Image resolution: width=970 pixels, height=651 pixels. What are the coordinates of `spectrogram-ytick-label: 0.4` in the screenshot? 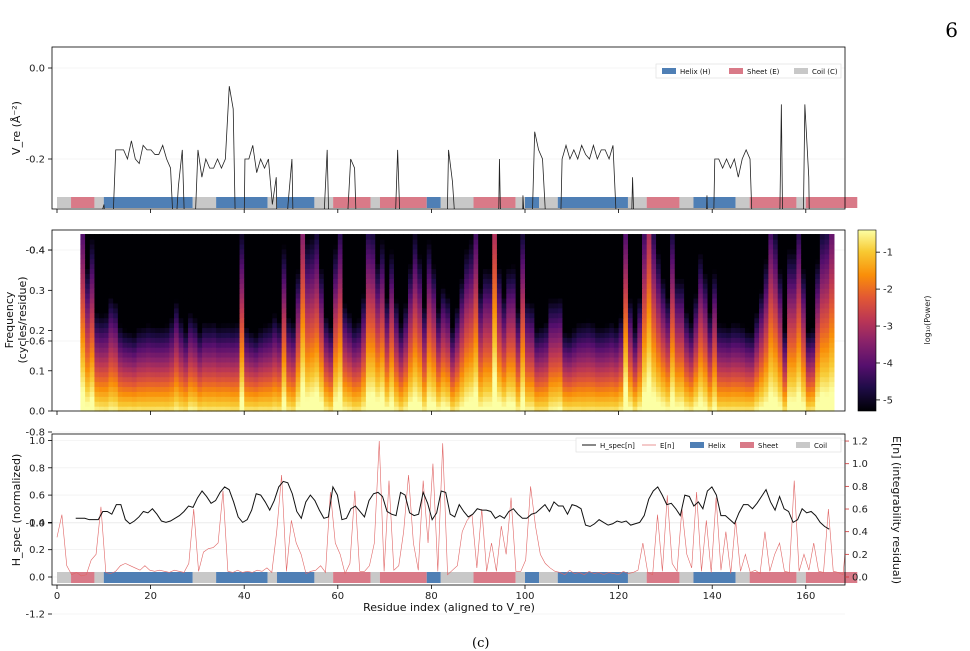 It's located at (37, 251).